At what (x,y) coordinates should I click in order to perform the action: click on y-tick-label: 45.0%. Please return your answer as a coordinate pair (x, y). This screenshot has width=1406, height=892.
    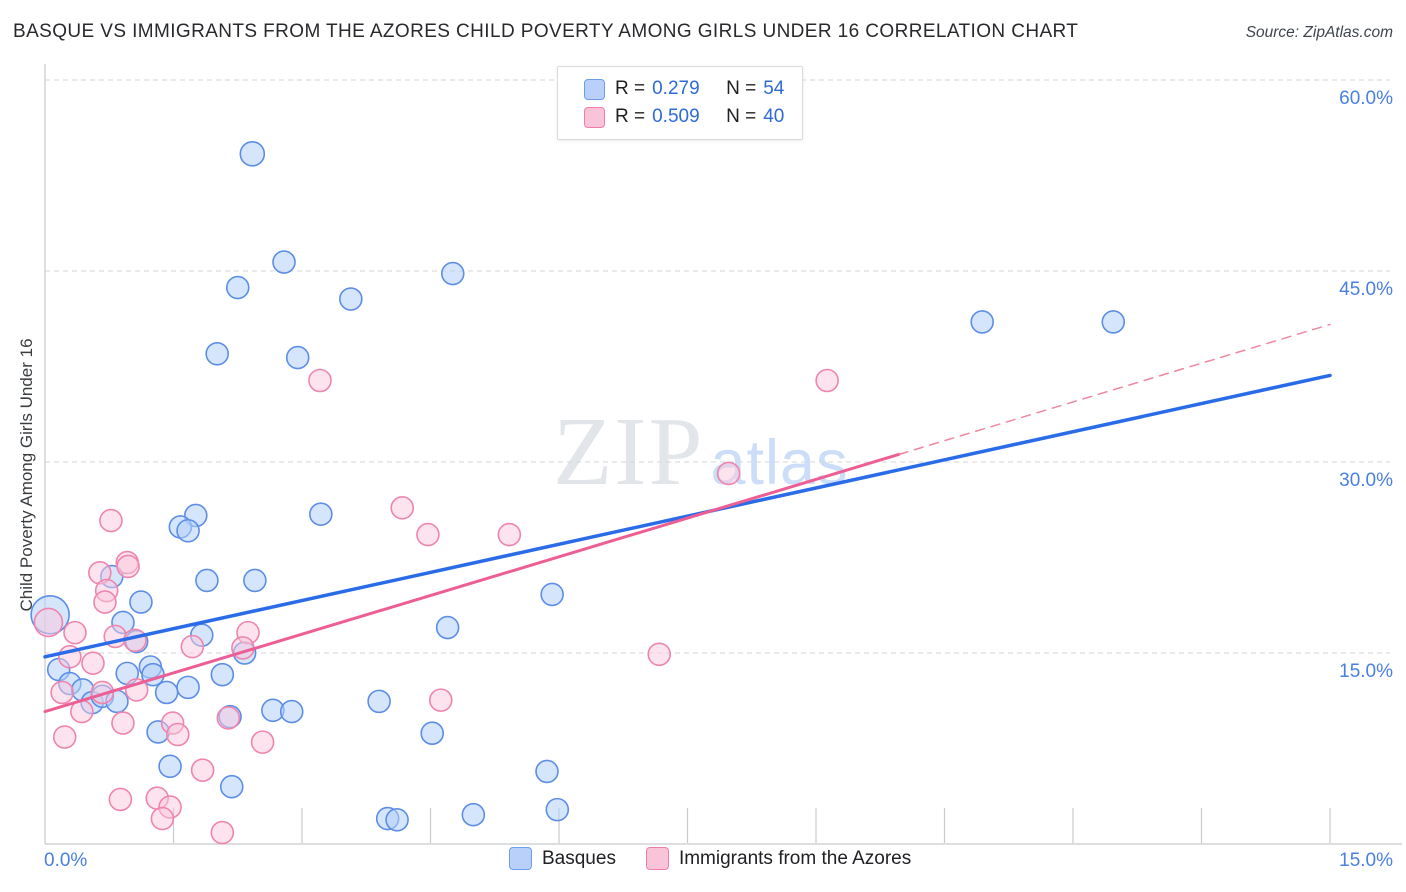
    Looking at the image, I should click on (1366, 289).